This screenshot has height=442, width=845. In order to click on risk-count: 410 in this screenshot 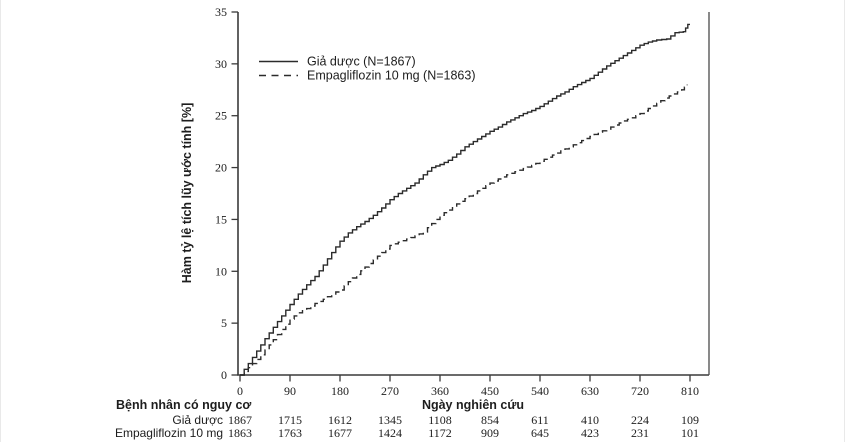, I will do `click(590, 420)`.